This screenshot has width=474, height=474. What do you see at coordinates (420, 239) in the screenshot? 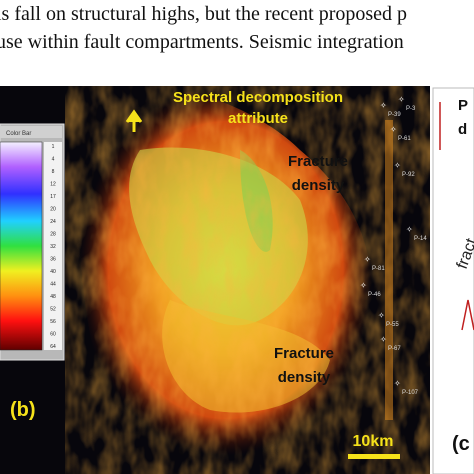
I see `well-label: P-14` at bounding box center [420, 239].